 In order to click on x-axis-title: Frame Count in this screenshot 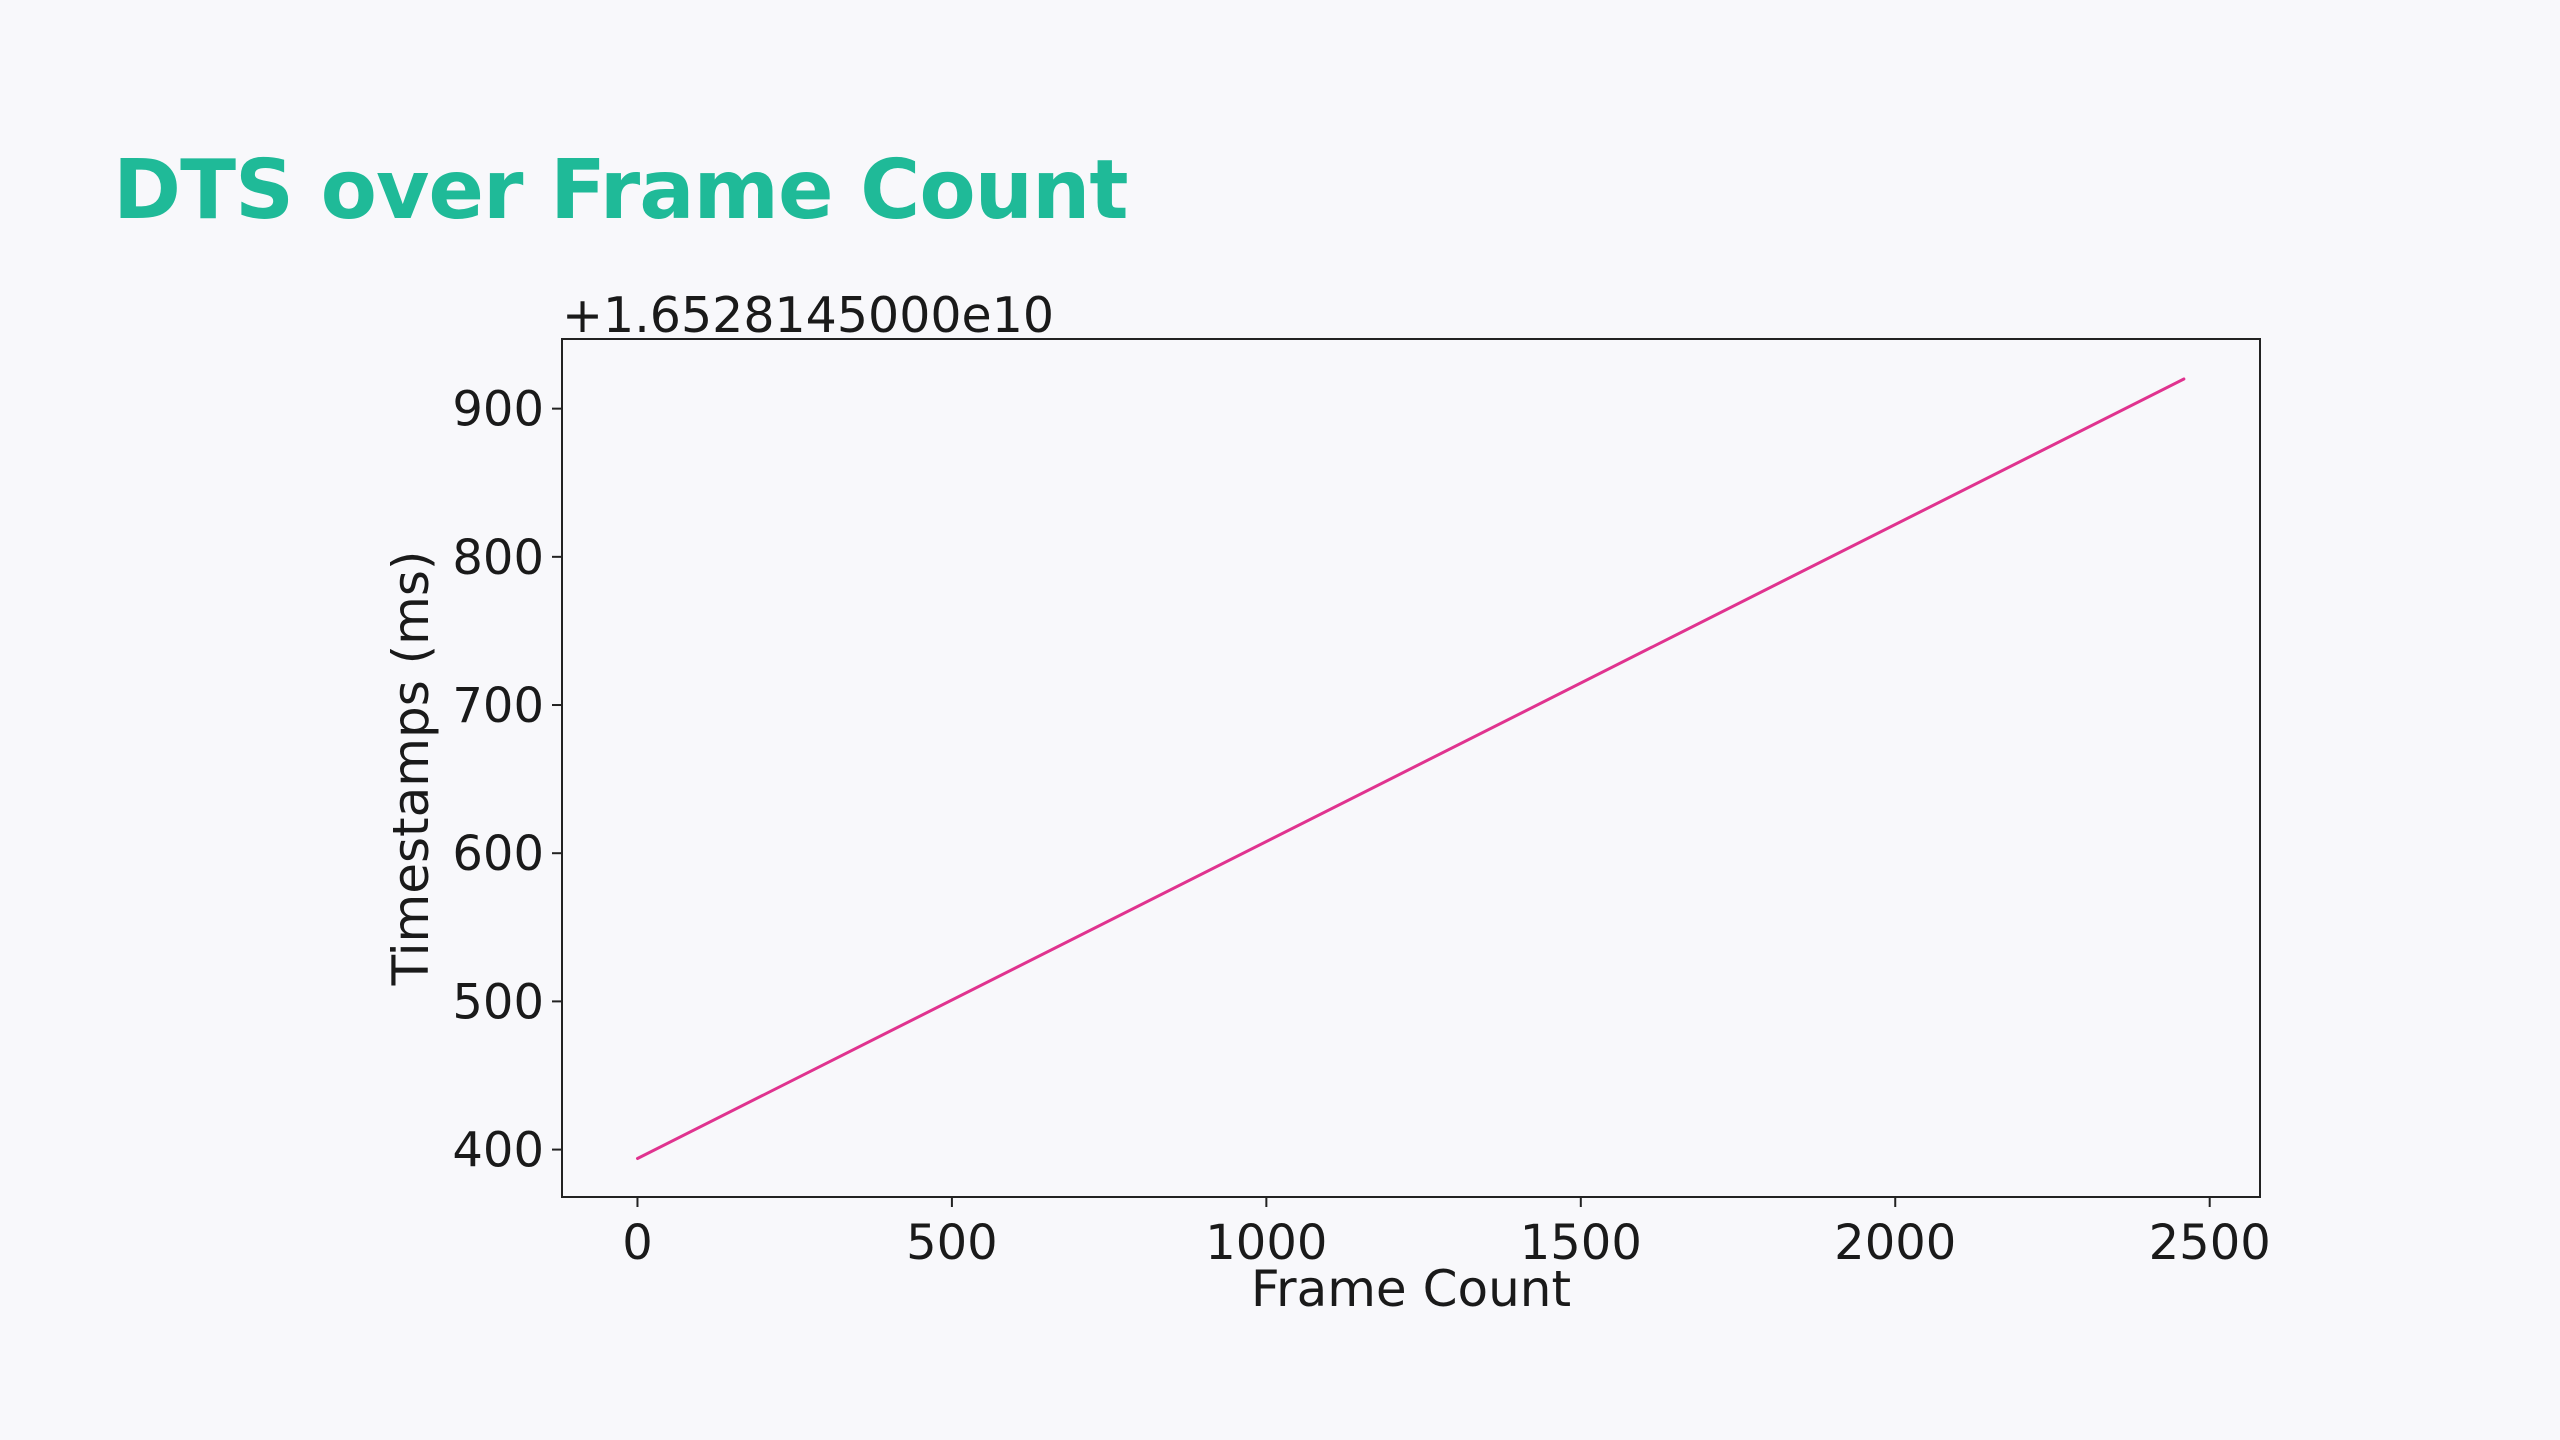, I will do `click(1411, 1289)`.